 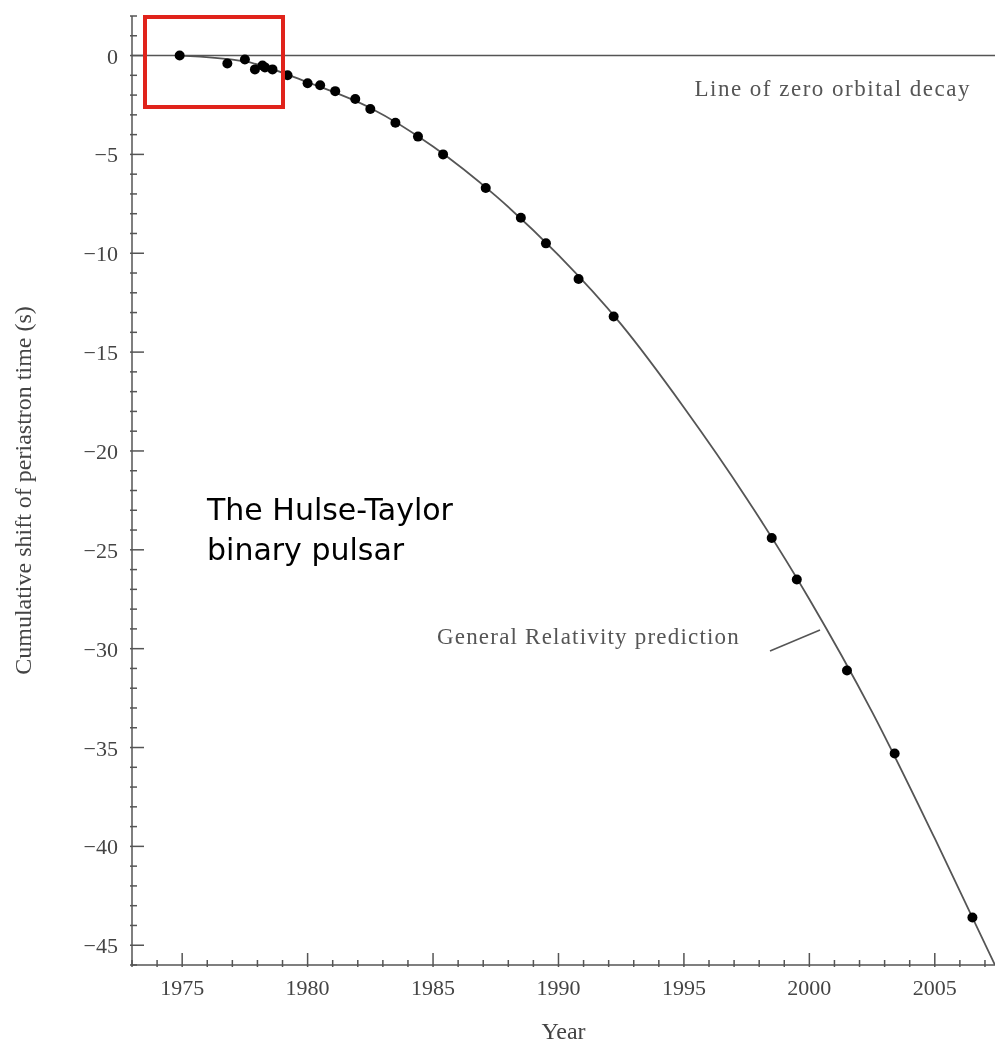 What do you see at coordinates (100, 748) in the screenshot?
I see `y-tick-label: −35` at bounding box center [100, 748].